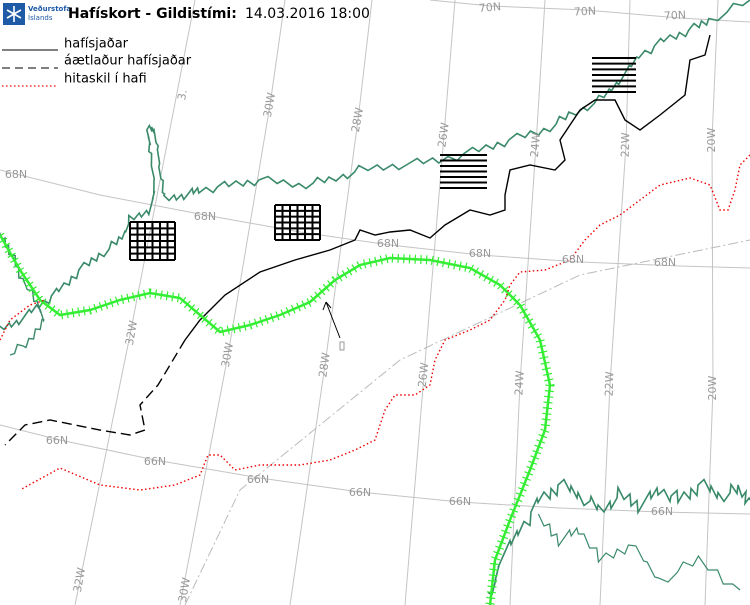 This screenshot has height=605, width=750. What do you see at coordinates (49, 9) in the screenshot?
I see `logo-text: Veðurstofa` at bounding box center [49, 9].